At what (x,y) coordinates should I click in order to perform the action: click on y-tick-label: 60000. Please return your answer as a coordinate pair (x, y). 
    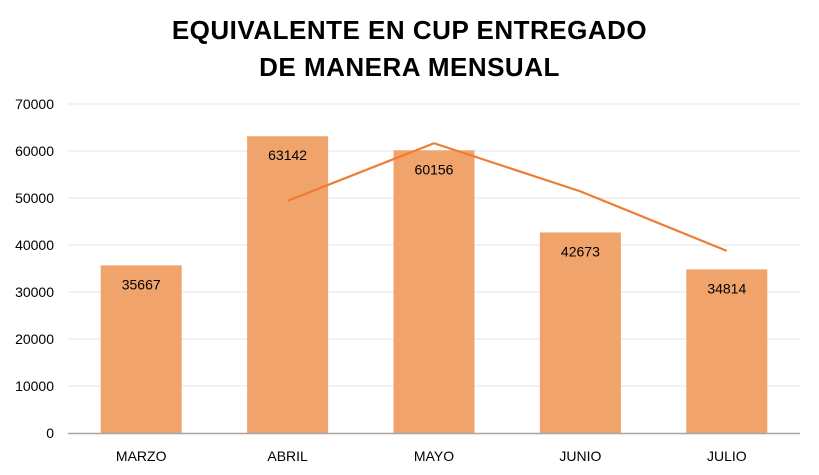
    Looking at the image, I should click on (34, 151).